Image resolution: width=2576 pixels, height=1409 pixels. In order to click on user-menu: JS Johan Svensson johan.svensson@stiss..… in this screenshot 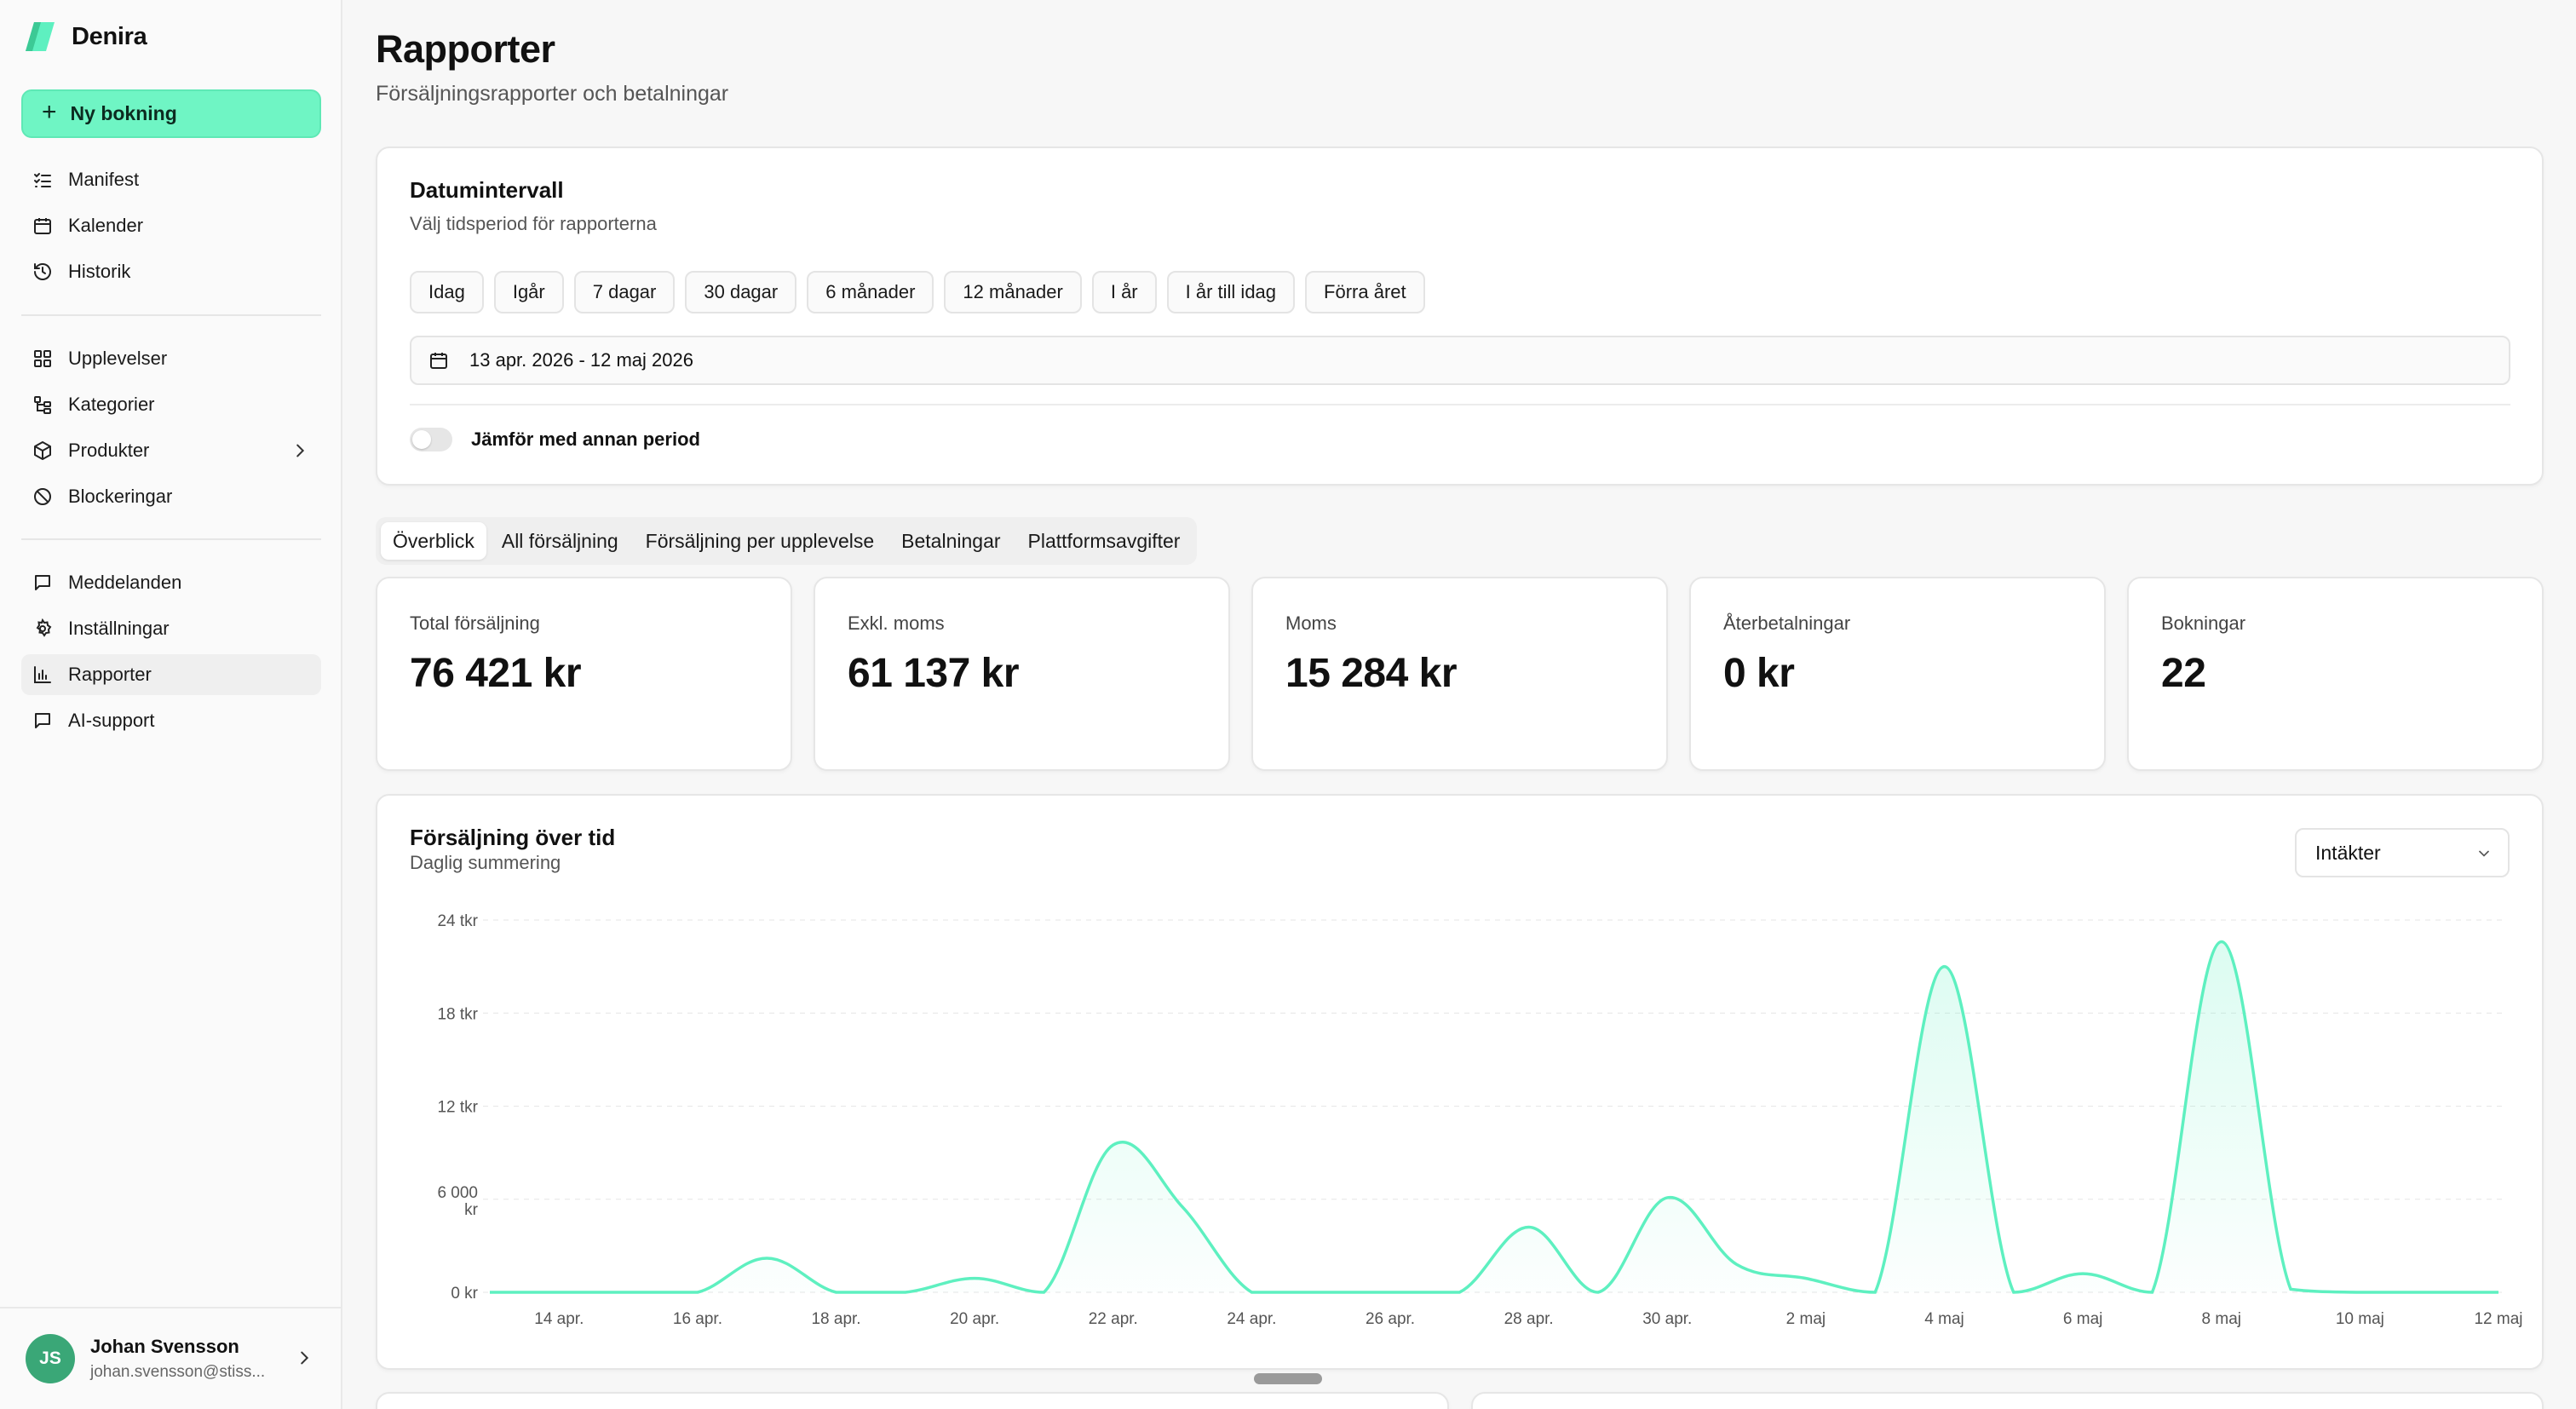, I will do `click(171, 1358)`.